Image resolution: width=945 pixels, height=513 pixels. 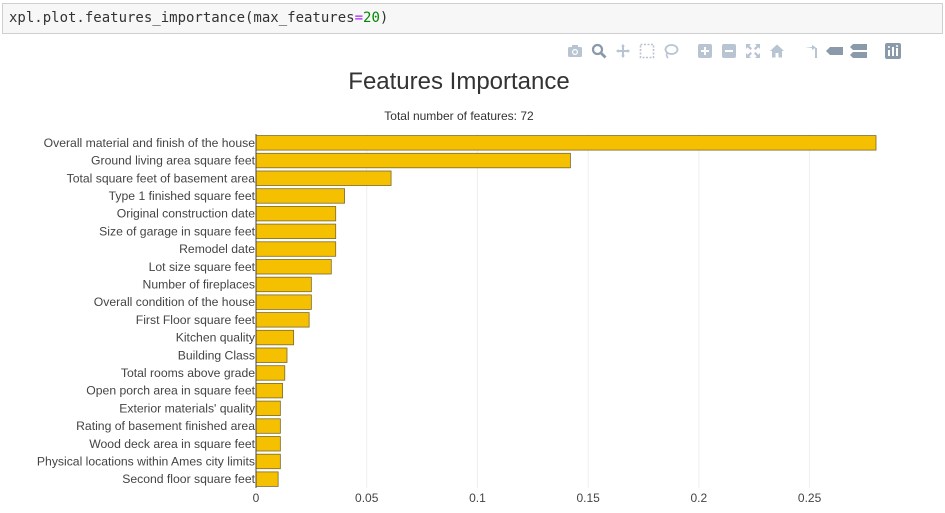 What do you see at coordinates (835, 51) in the screenshot?
I see `hover-closest-icon` at bounding box center [835, 51].